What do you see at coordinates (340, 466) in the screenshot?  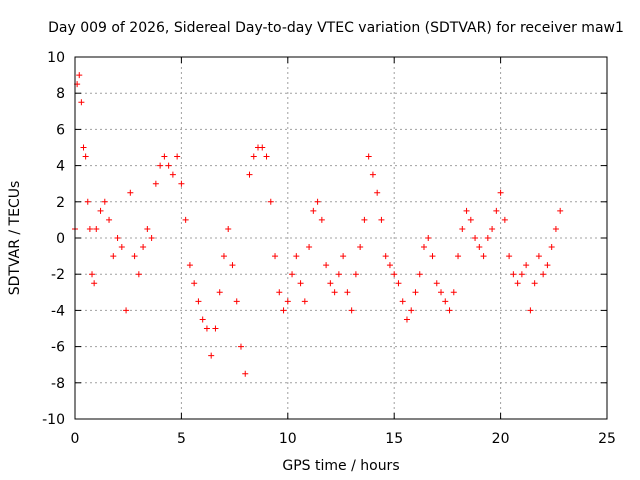 I see `x-axis-title: GPS time / hours` at bounding box center [340, 466].